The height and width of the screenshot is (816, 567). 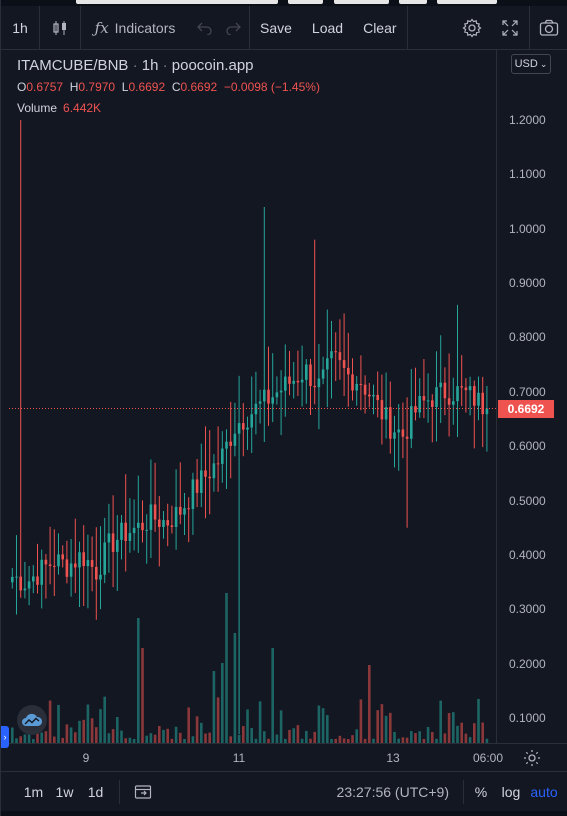 I want to click on high-label: H, so click(x=74, y=87).